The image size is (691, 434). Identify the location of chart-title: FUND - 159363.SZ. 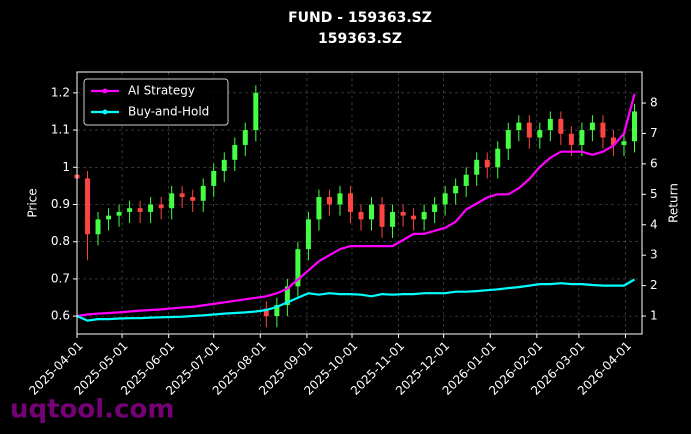
(360, 18).